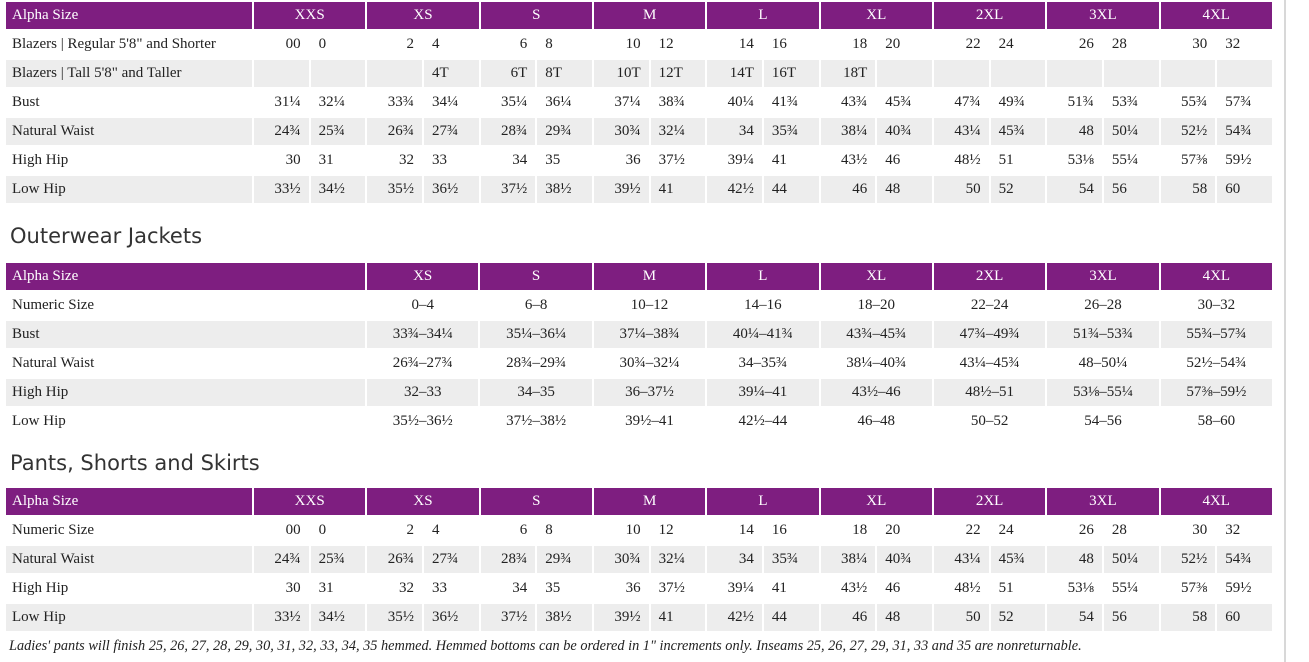  Describe the element at coordinates (564, 559) in the screenshot. I see `size-cell: 29¾` at that location.